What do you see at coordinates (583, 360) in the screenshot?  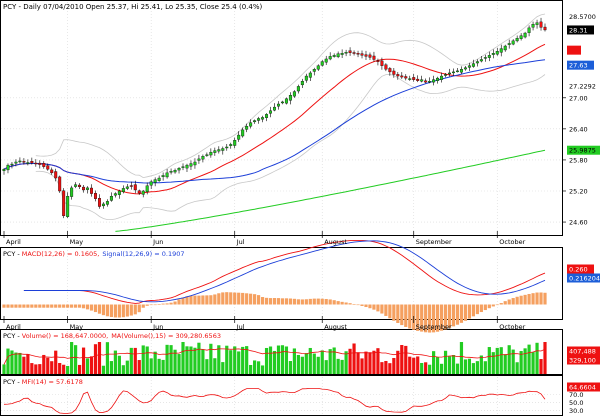 I see `volume-badge-2-bg` at bounding box center [583, 360].